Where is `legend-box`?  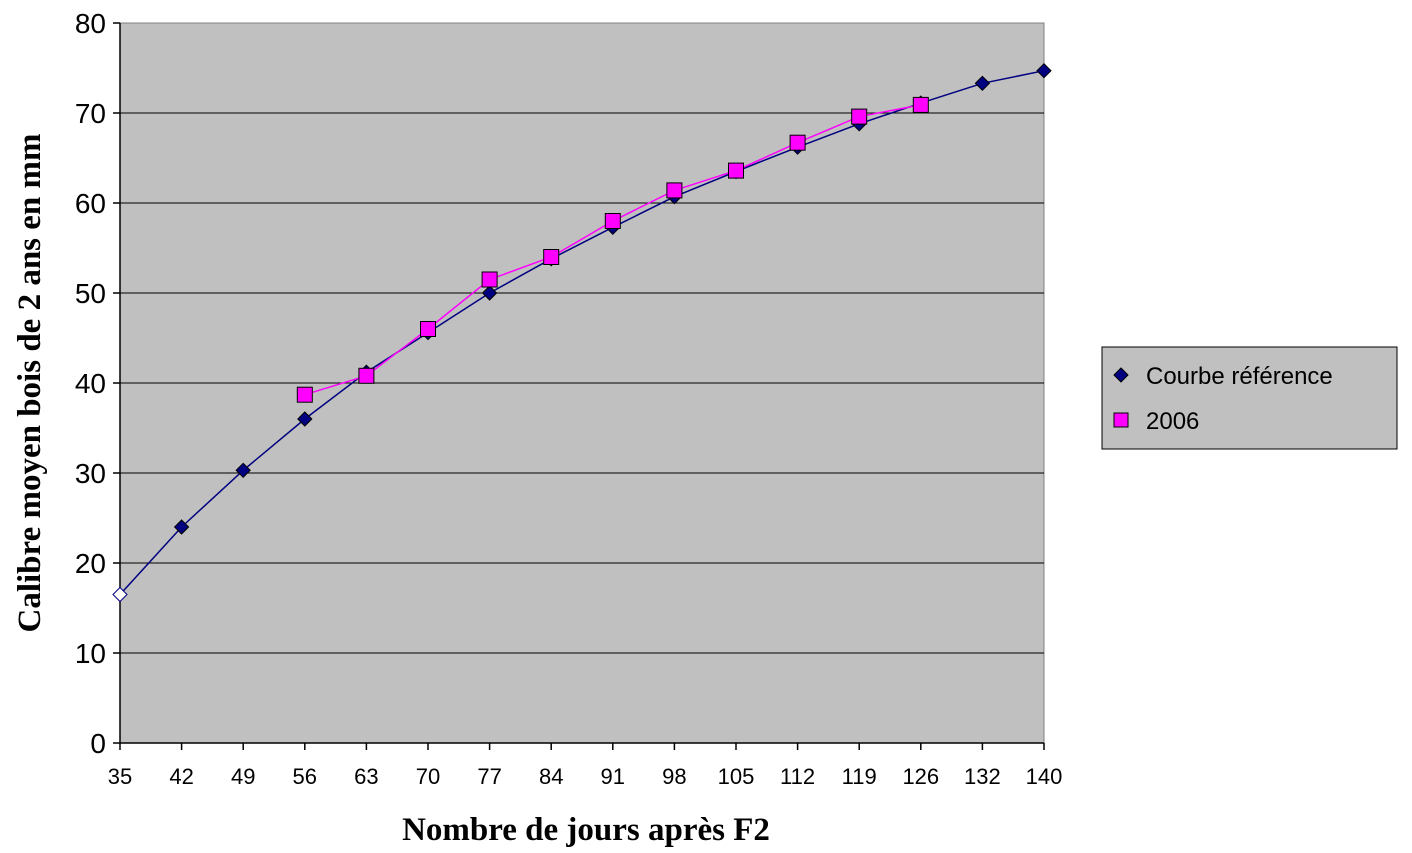
legend-box is located at coordinates (1249, 398).